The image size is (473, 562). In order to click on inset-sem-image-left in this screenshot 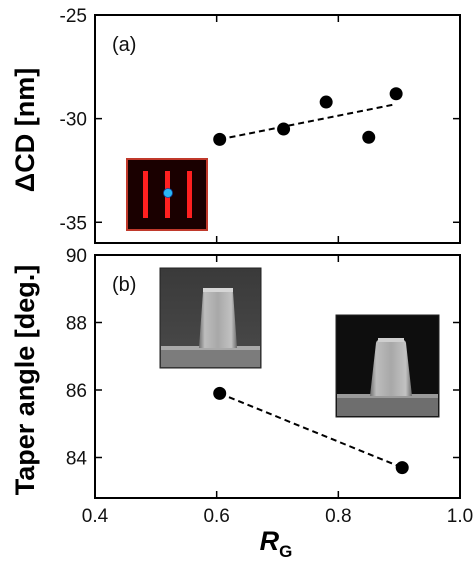, I will do `click(210, 318)`.